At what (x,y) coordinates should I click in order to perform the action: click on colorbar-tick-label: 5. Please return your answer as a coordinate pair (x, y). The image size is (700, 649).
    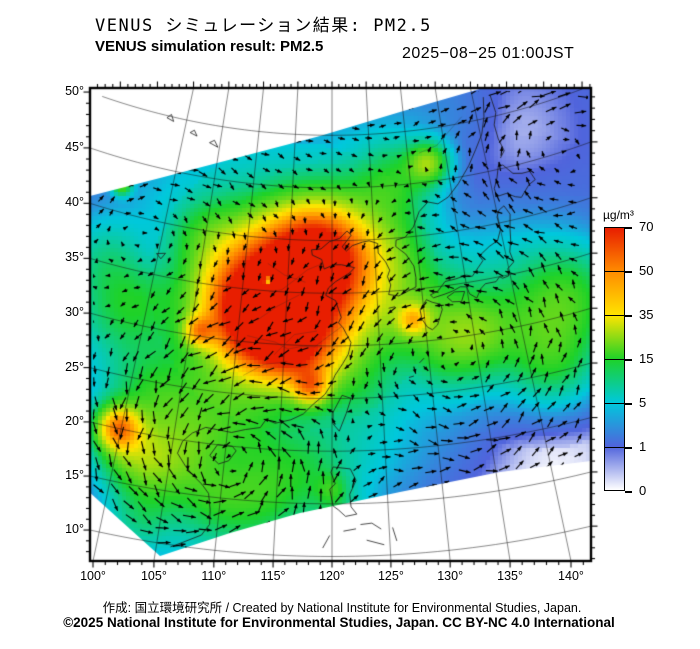
    Looking at the image, I should click on (643, 402).